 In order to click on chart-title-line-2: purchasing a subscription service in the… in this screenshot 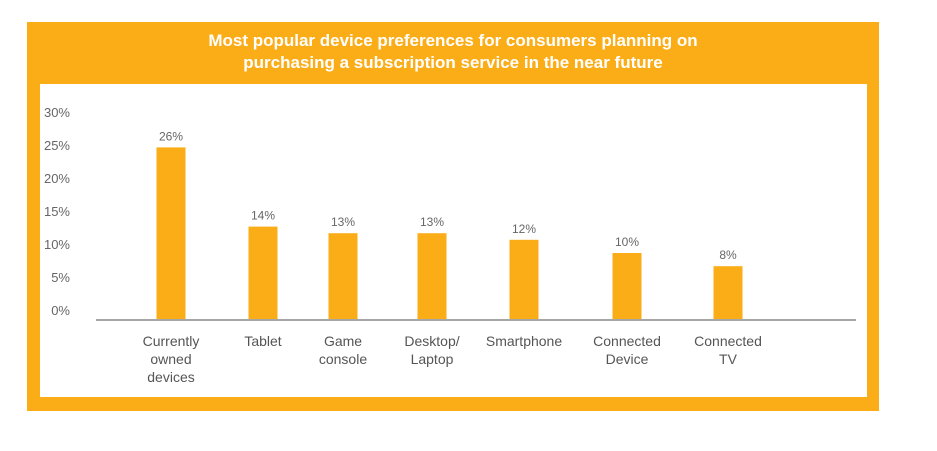, I will do `click(453, 62)`.